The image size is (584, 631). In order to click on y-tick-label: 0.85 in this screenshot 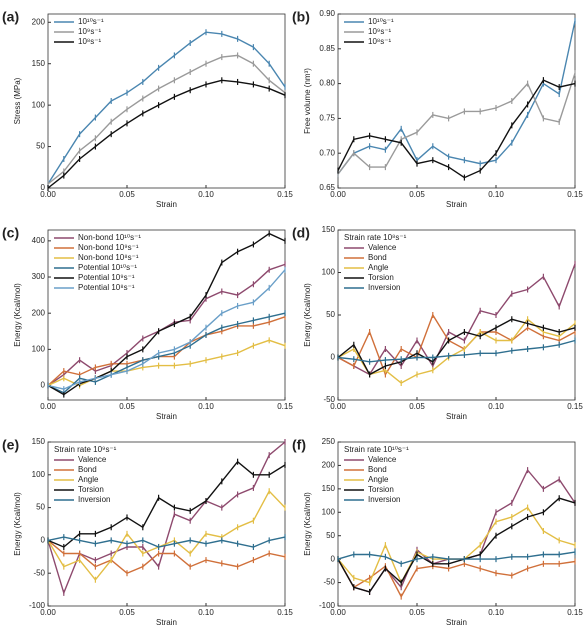, I will do `click(327, 48)`.